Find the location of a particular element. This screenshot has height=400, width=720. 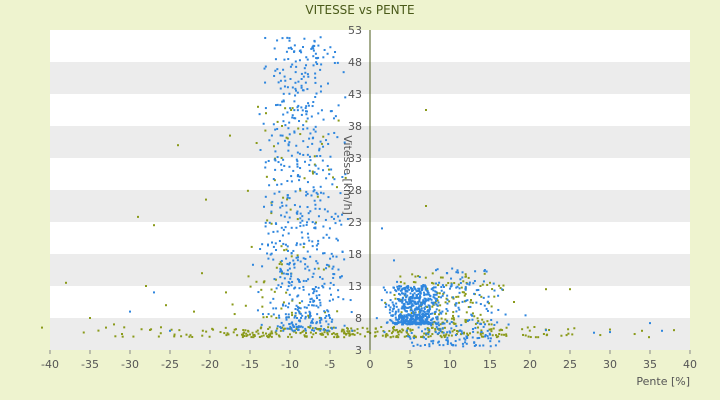

x-tick-label: -40 is located at coordinates (50, 364).